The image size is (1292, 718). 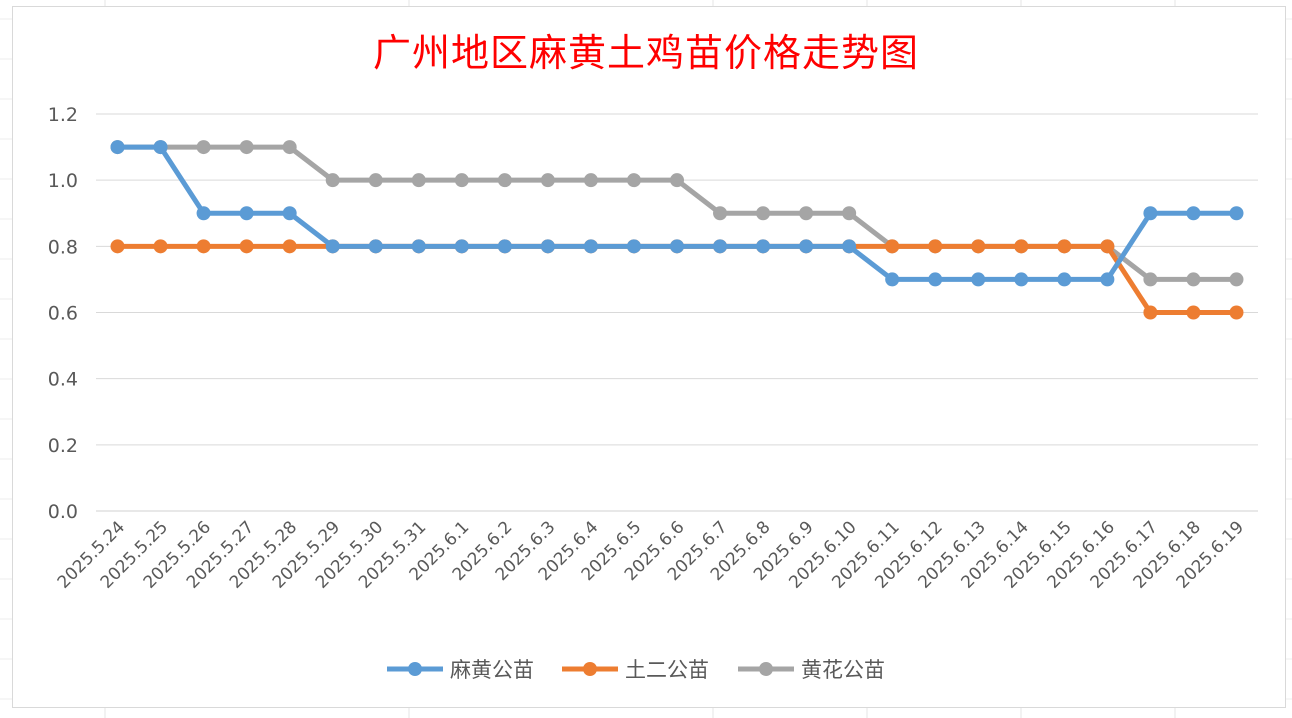 What do you see at coordinates (63, 247) in the screenshot?
I see `y-tick-label: 0.8` at bounding box center [63, 247].